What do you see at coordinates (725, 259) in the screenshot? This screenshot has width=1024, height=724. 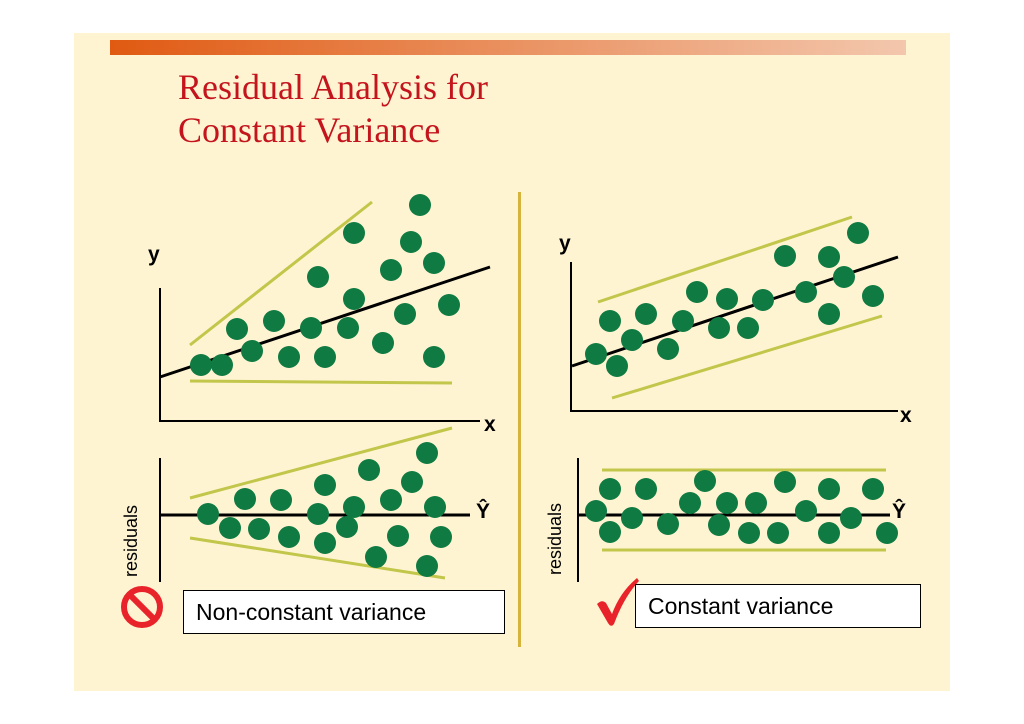 I see `right-scatter-upper-band` at bounding box center [725, 259].